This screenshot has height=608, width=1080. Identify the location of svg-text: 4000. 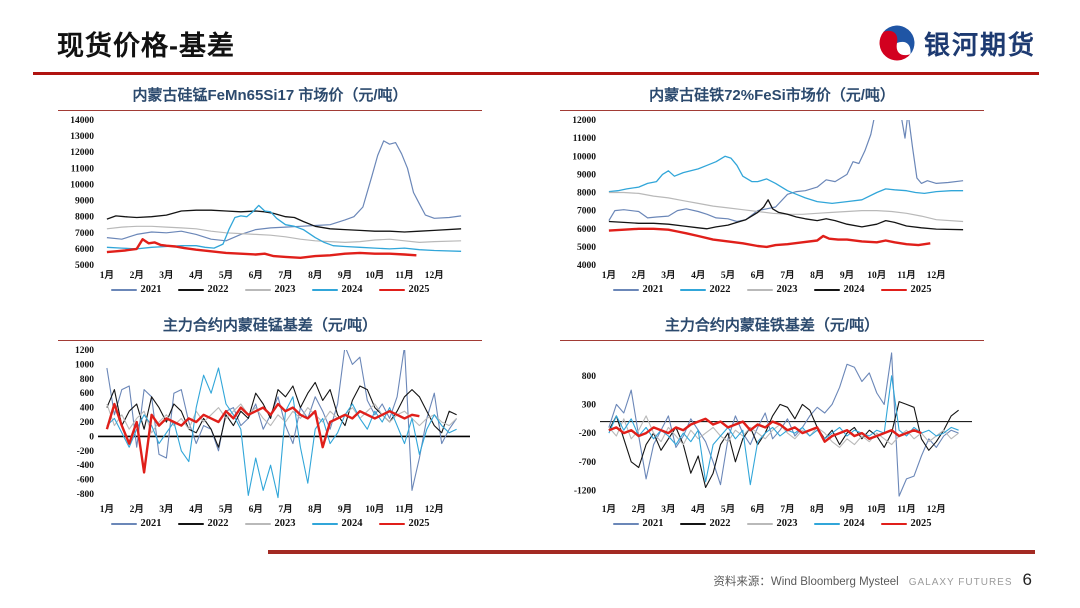
(586, 266).